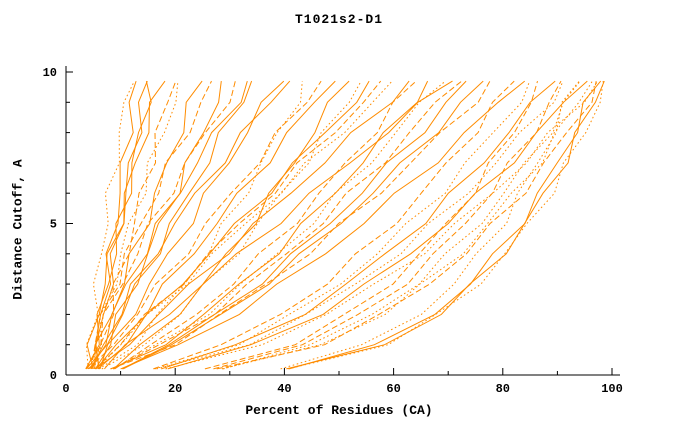 This screenshot has width=680, height=440. Describe the element at coordinates (338, 19) in the screenshot. I see `chart-title: T1021s2-D1` at that location.